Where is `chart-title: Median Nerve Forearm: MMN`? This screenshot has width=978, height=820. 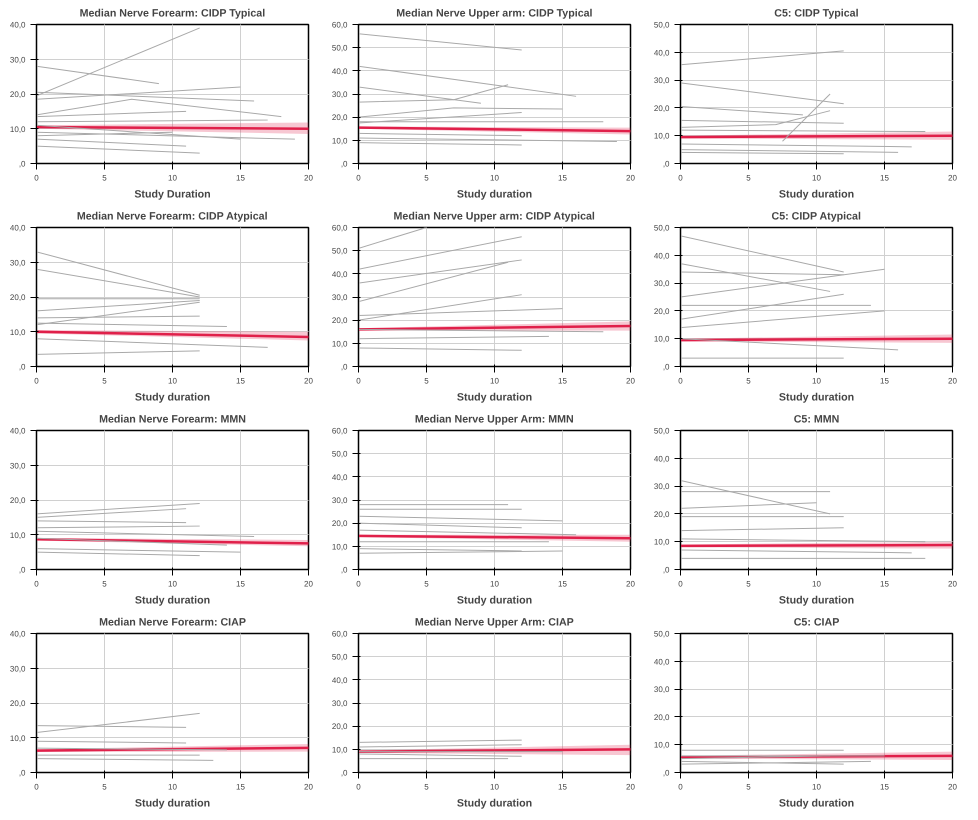
chart-title: Median Nerve Forearm: MMN is located at coordinates (172, 420).